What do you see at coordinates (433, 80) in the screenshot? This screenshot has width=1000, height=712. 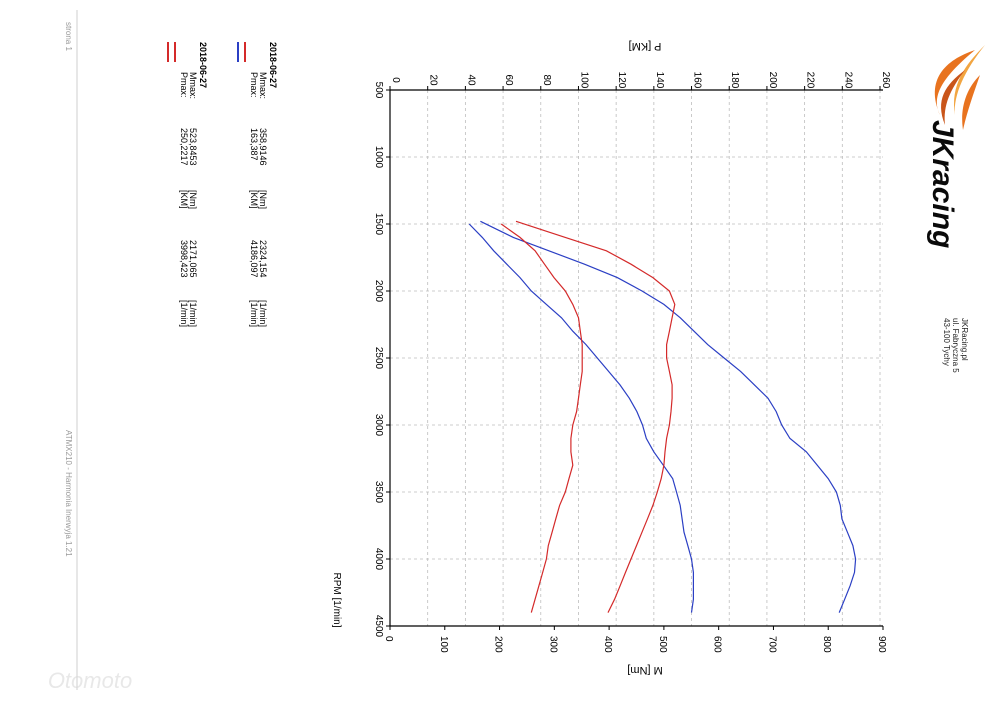 I see `power-tick-label: 20` at bounding box center [433, 80].